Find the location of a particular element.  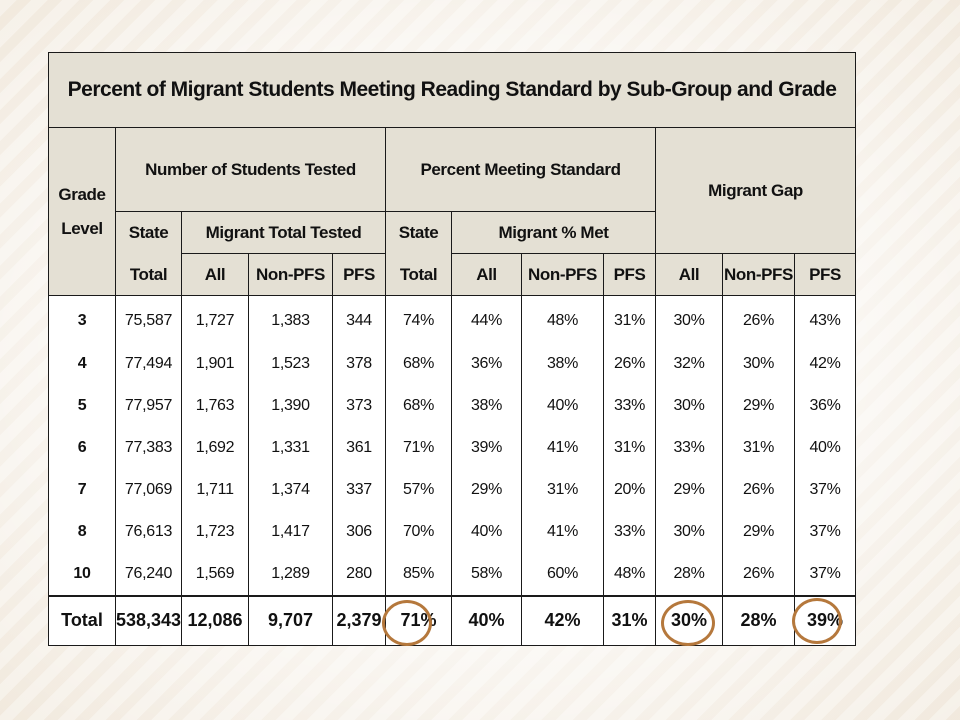

cell-gap-pfs: 42% is located at coordinates (825, 363).